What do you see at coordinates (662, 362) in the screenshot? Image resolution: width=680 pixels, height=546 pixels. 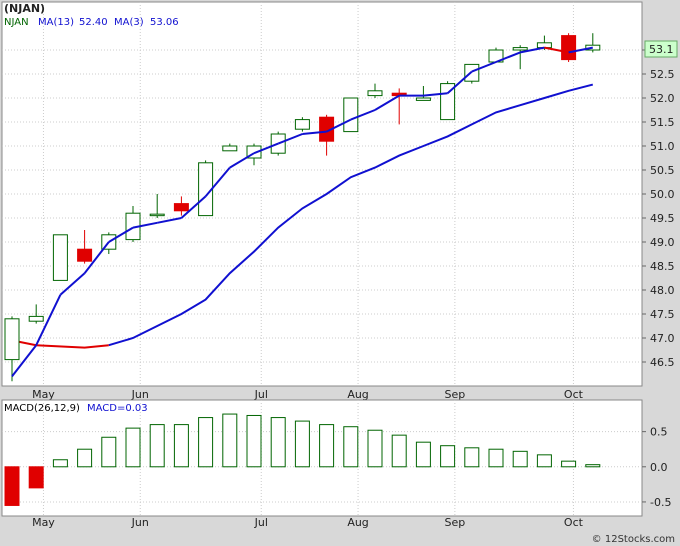 I see `price-tick-label: 46.5` at bounding box center [662, 362].